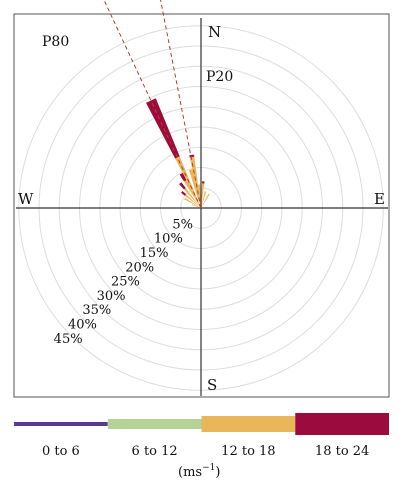  I want to click on ring-label: 10%, so click(168, 239).